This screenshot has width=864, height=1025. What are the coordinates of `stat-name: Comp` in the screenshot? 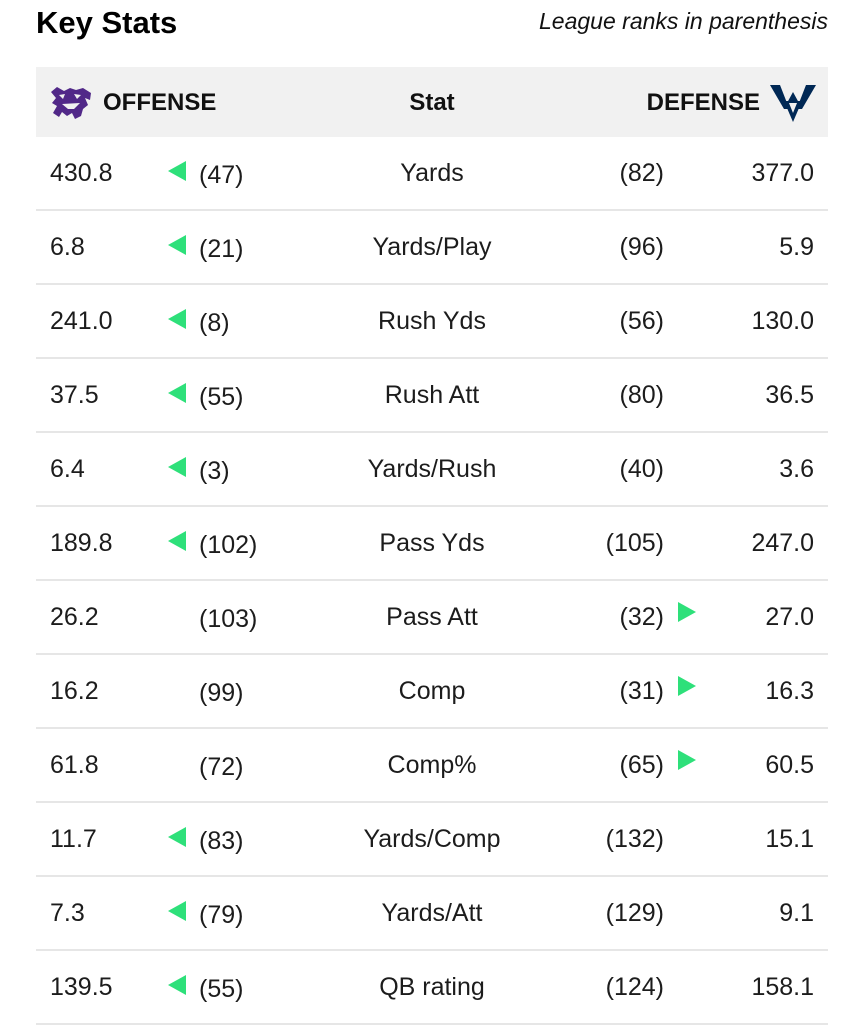 It's located at (432, 691).